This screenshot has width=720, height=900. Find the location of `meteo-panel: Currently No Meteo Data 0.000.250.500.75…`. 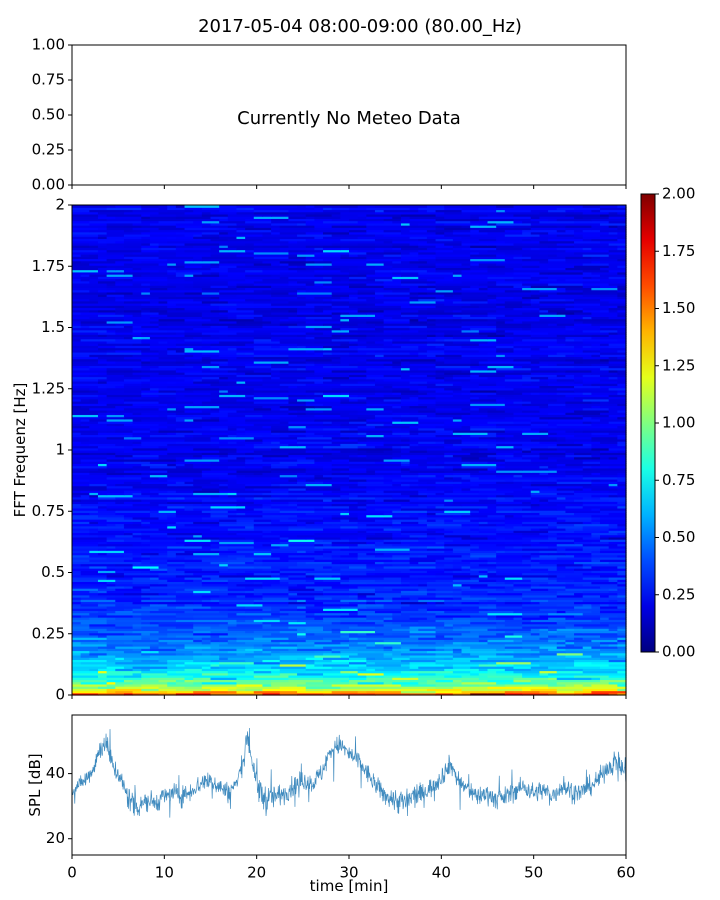

meteo-panel: Currently No Meteo Data 0.000.250.500.75… is located at coordinates (329, 115).